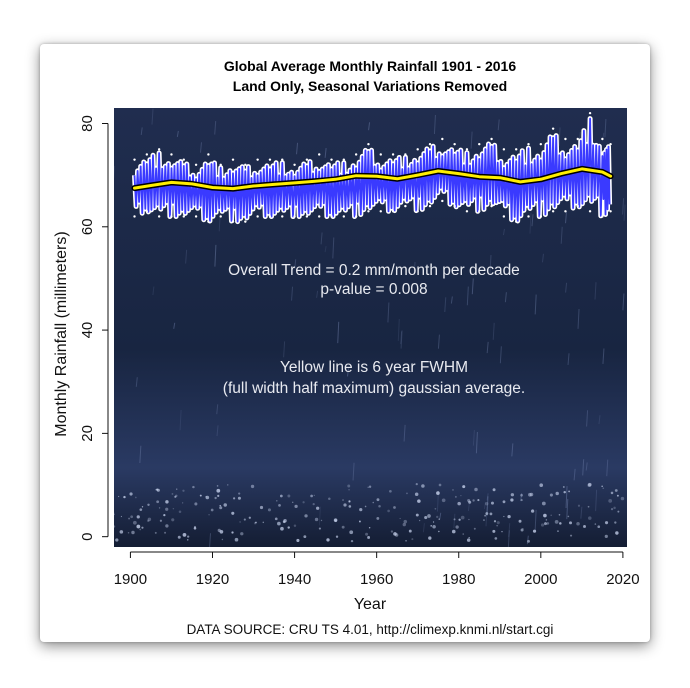 Image resolution: width=690 pixels, height=688 pixels. I want to click on x-tick-label: 1960, so click(376, 579).